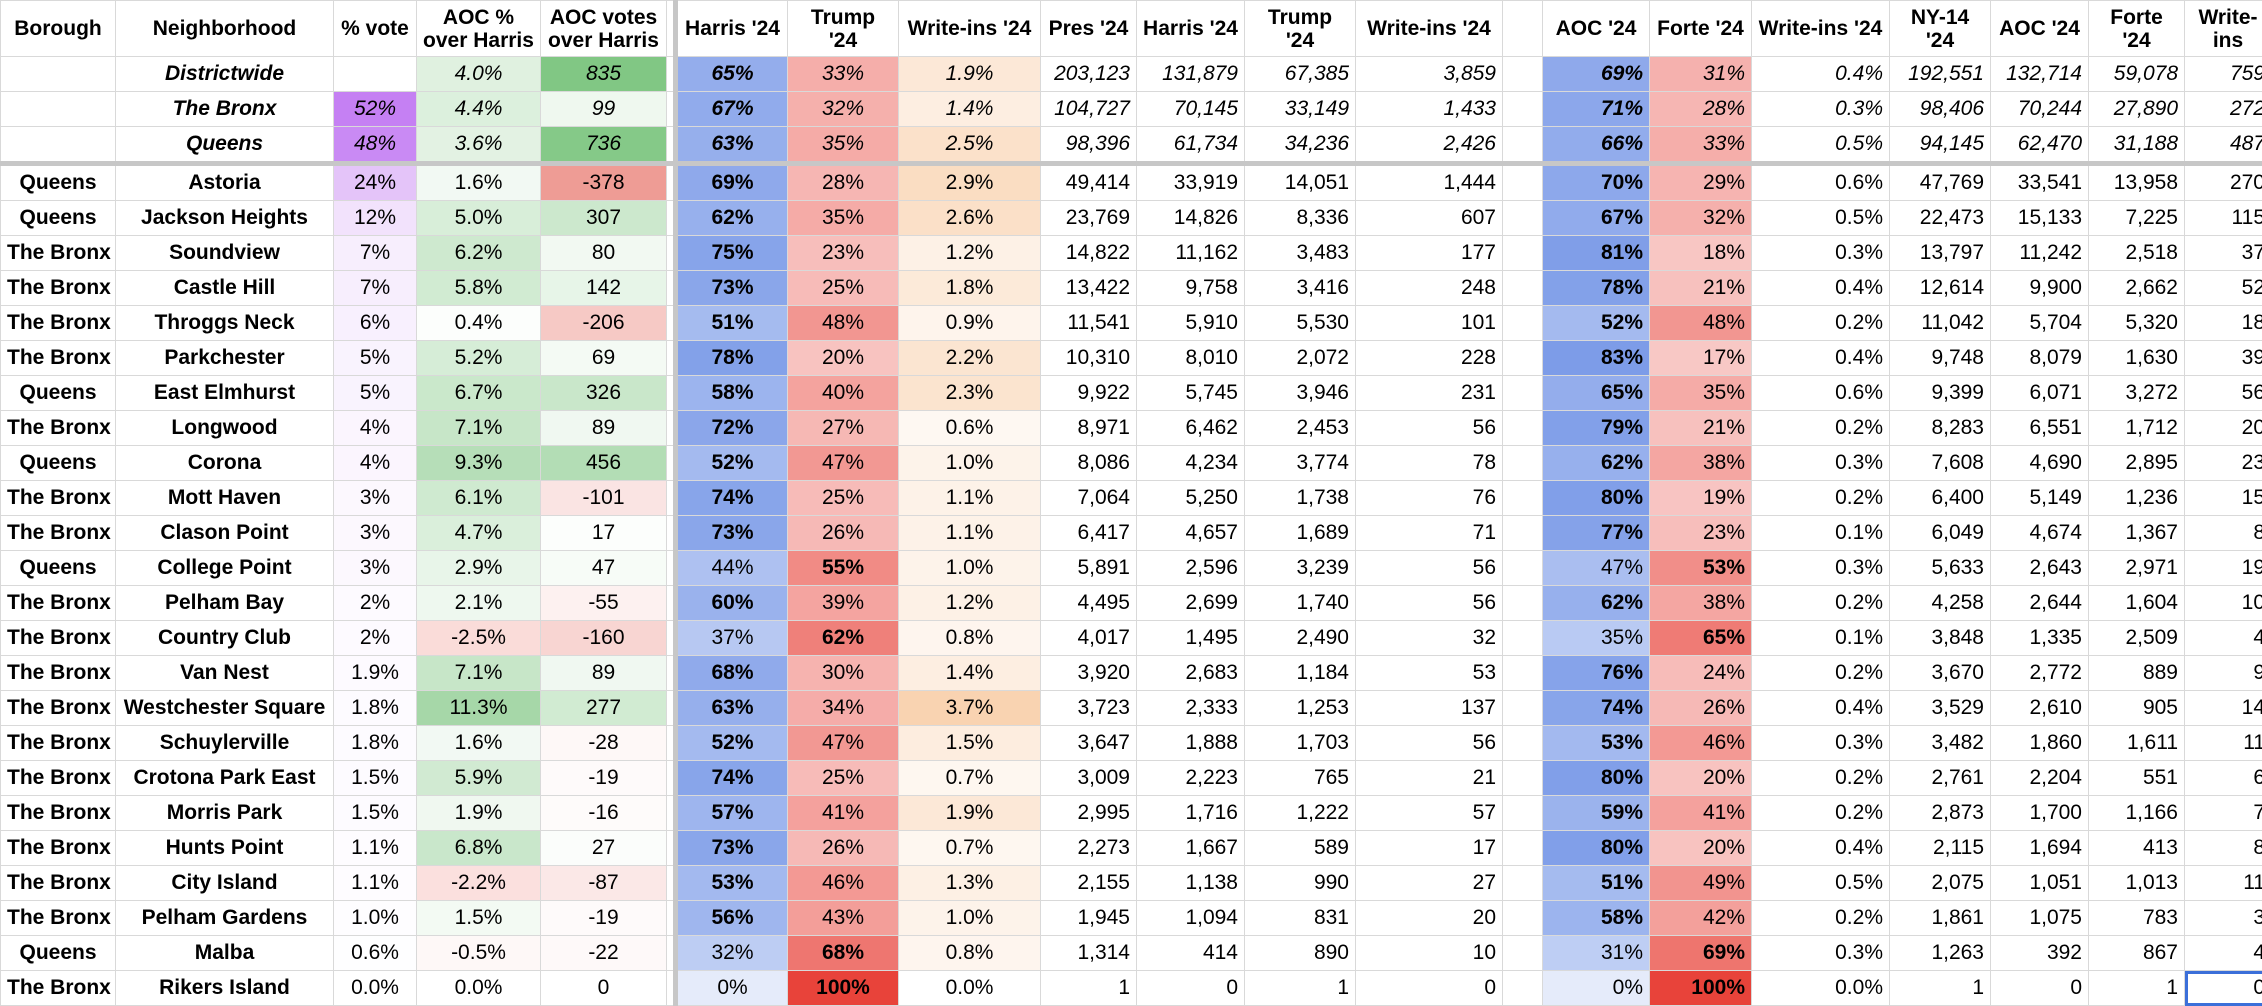  I want to click on cell-ny14-writeins-pct: 0.2%, so click(1821, 323).